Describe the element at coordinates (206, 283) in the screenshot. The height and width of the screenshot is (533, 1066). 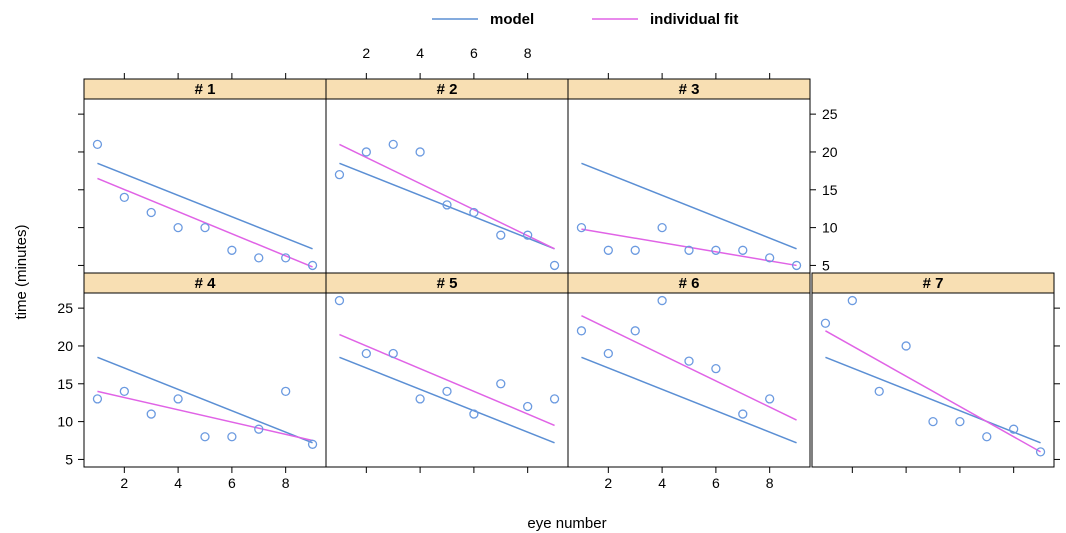
I see `panel-title: # 4` at that location.